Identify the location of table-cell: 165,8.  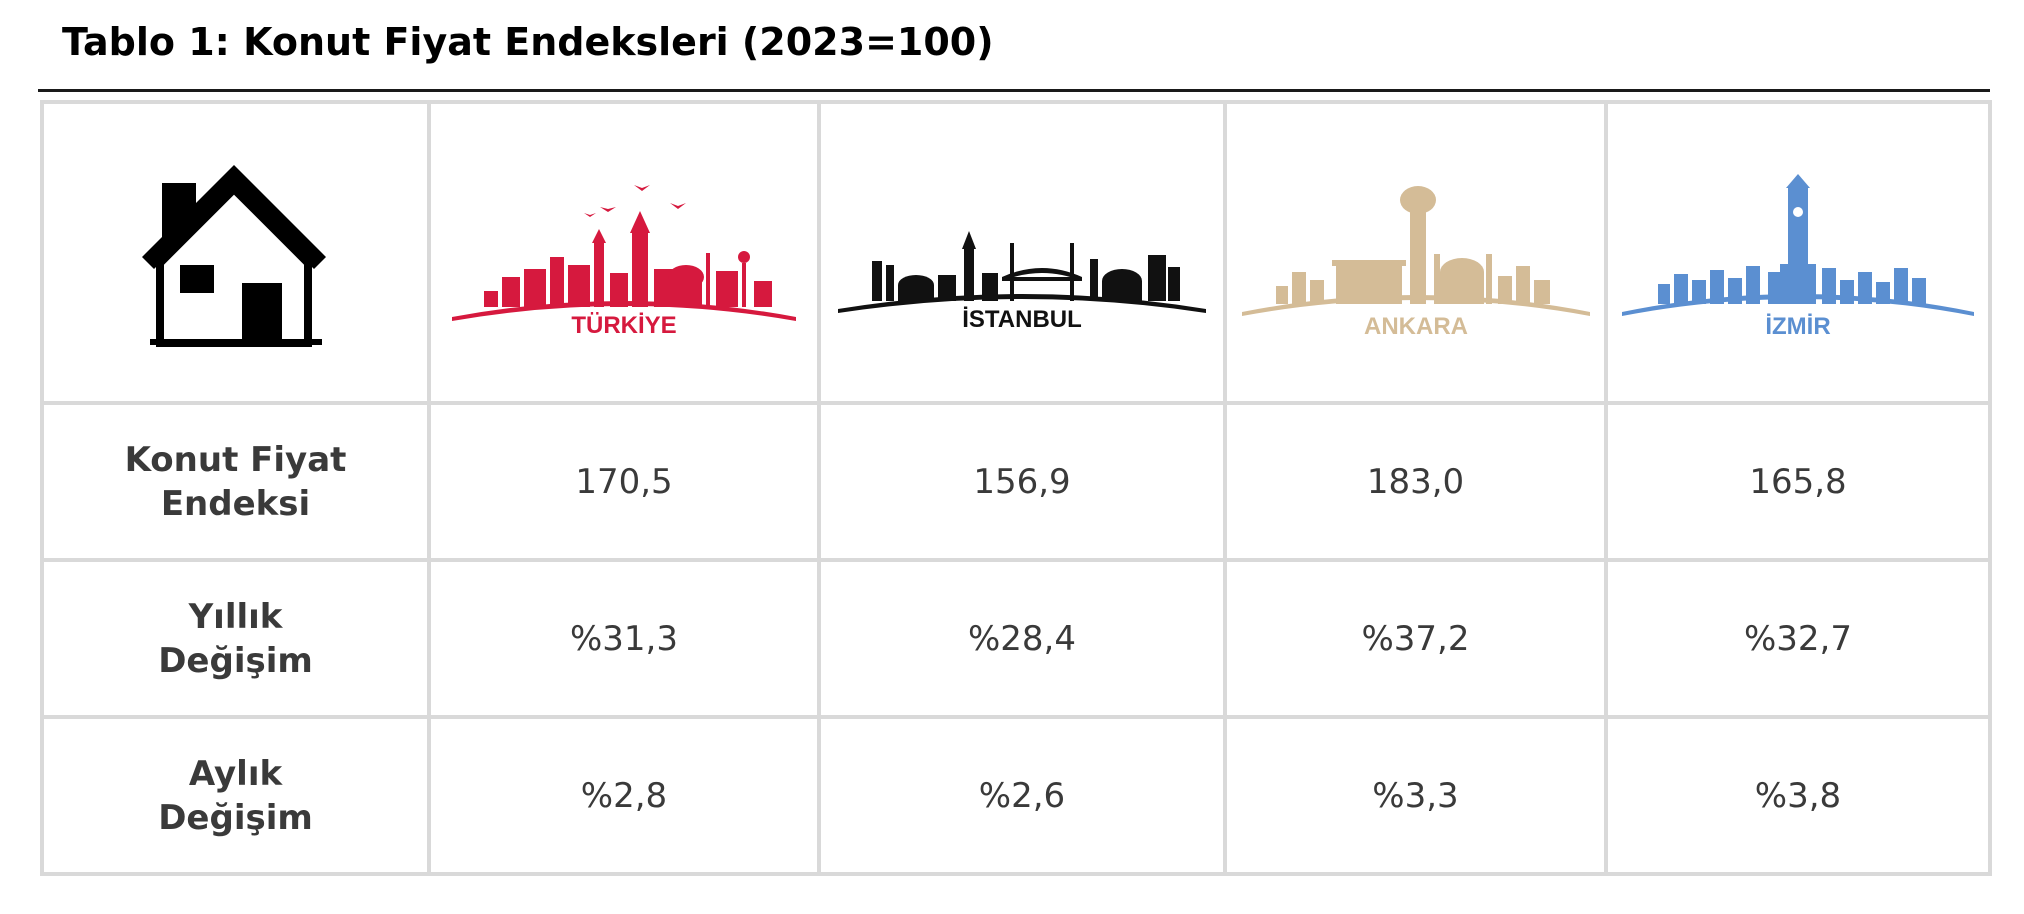
(1798, 481).